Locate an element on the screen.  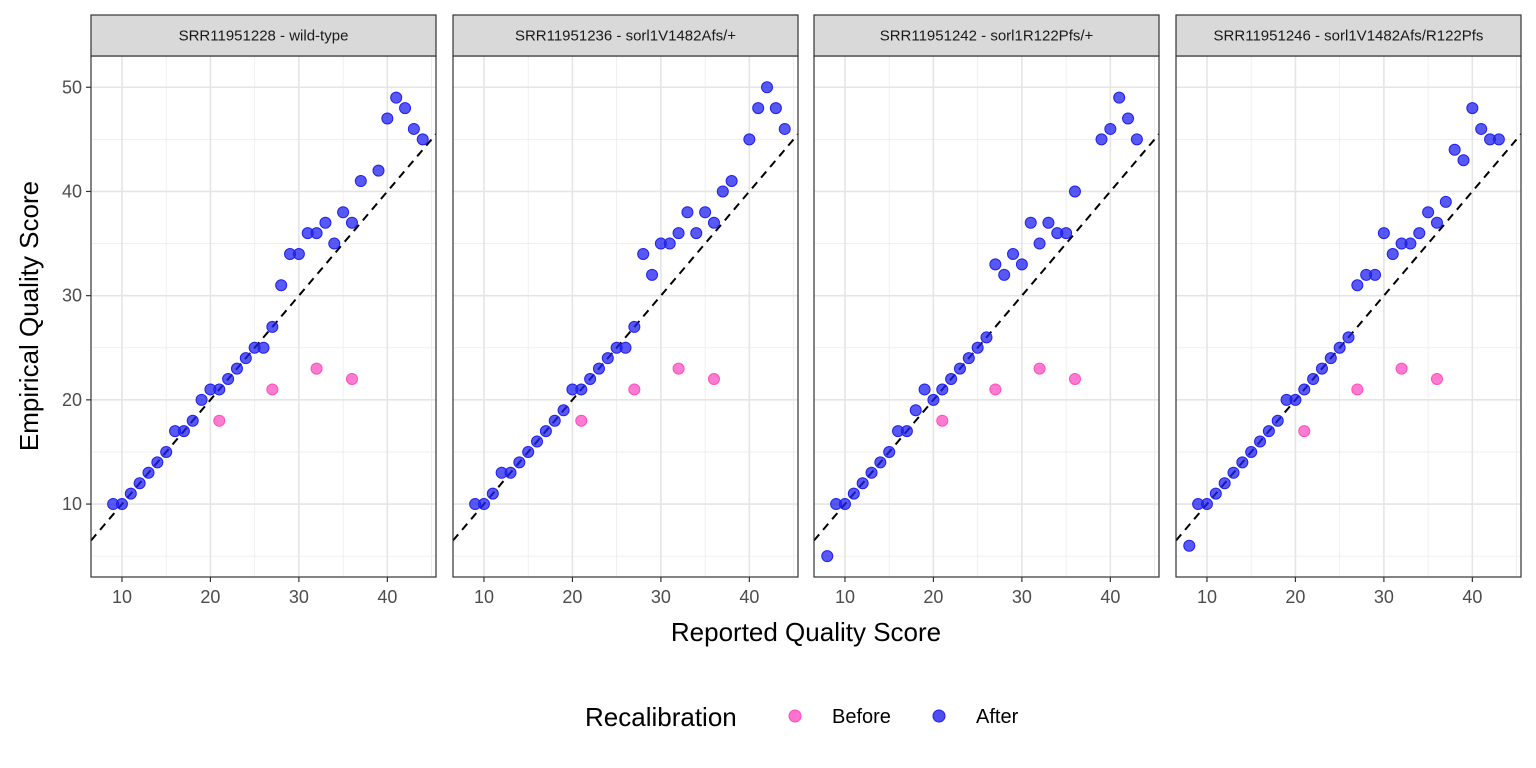
legend-key-after is located at coordinates (939, 716).